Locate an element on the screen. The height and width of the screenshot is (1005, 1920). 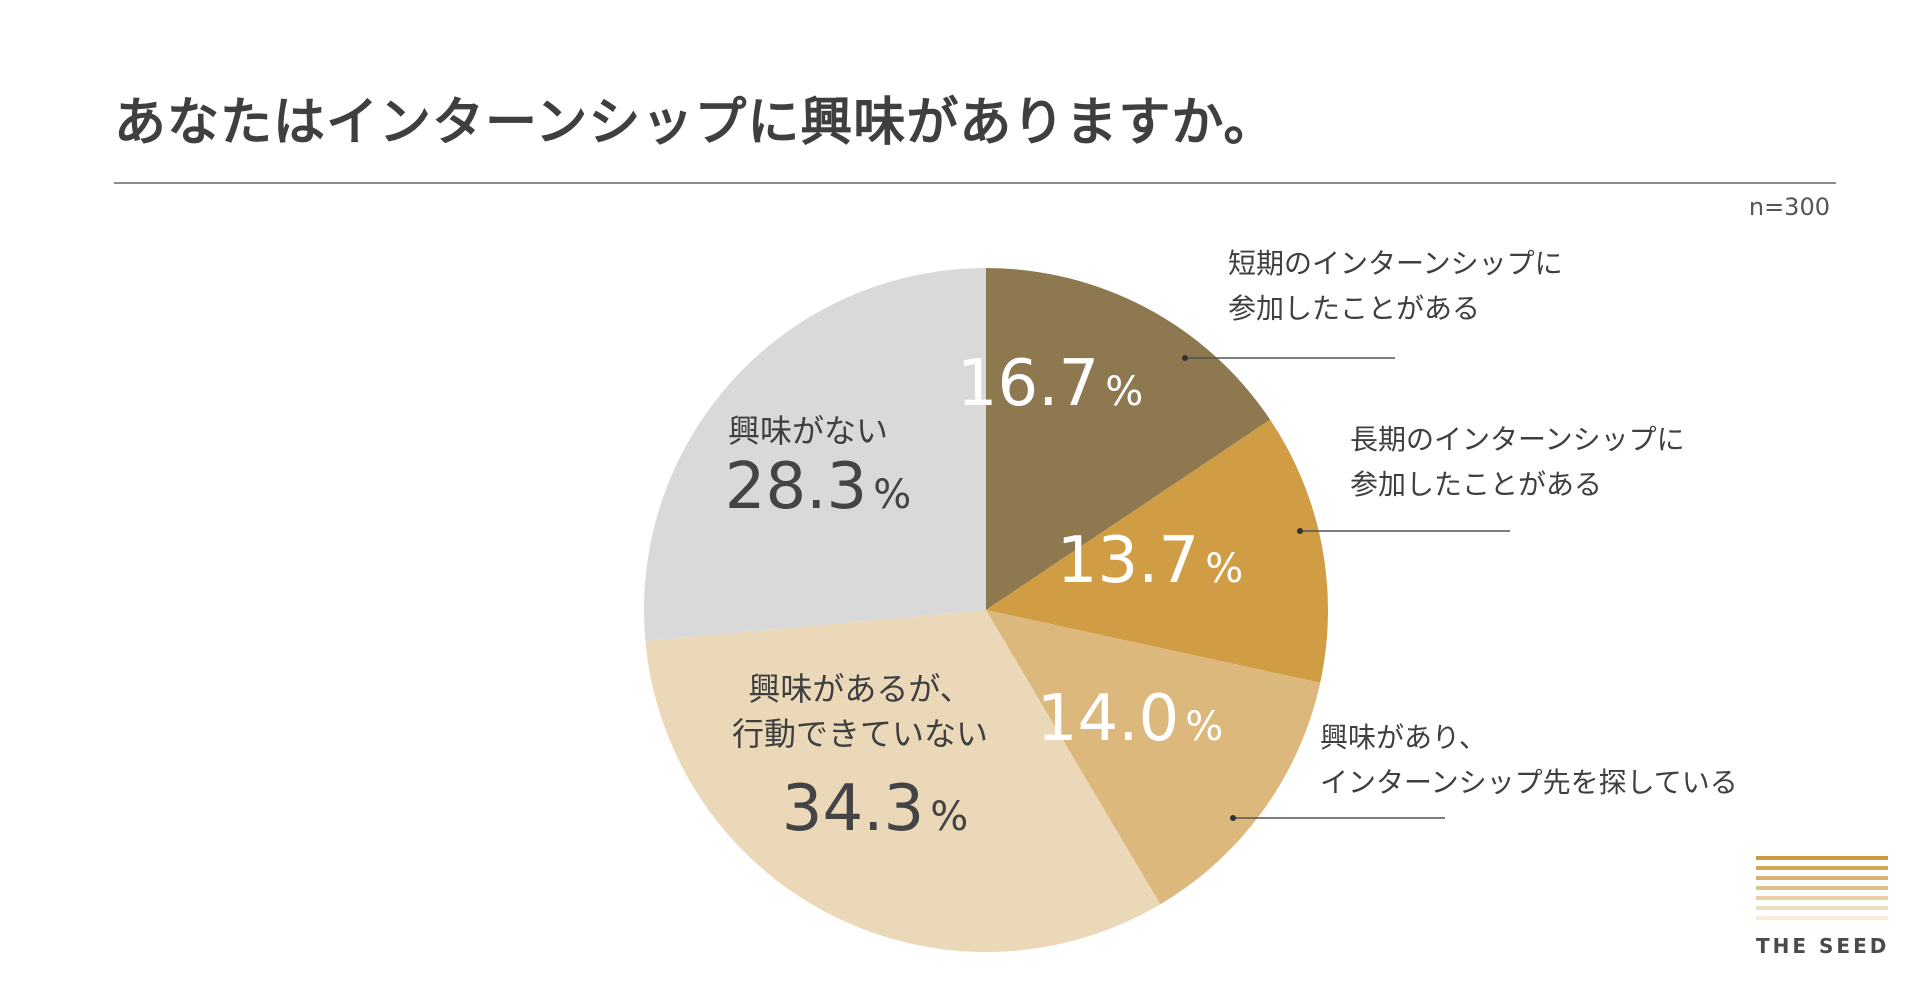
slice-category-label: 興味がない is located at coordinates (808, 431).